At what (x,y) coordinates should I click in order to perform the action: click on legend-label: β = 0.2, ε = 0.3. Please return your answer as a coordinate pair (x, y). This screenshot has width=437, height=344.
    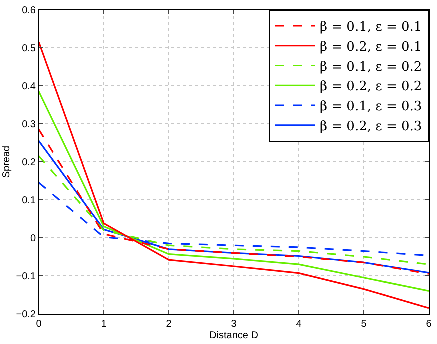
    Looking at the image, I should click on (371, 127).